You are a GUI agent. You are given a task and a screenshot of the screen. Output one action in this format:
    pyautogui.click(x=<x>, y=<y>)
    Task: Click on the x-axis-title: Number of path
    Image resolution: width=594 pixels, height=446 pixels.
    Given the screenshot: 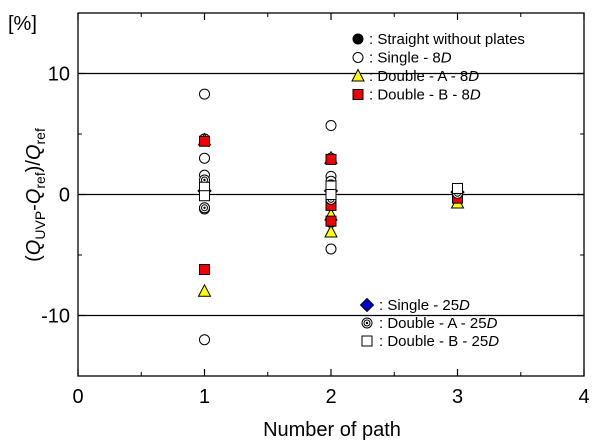 What is the action you would take?
    pyautogui.click(x=332, y=430)
    